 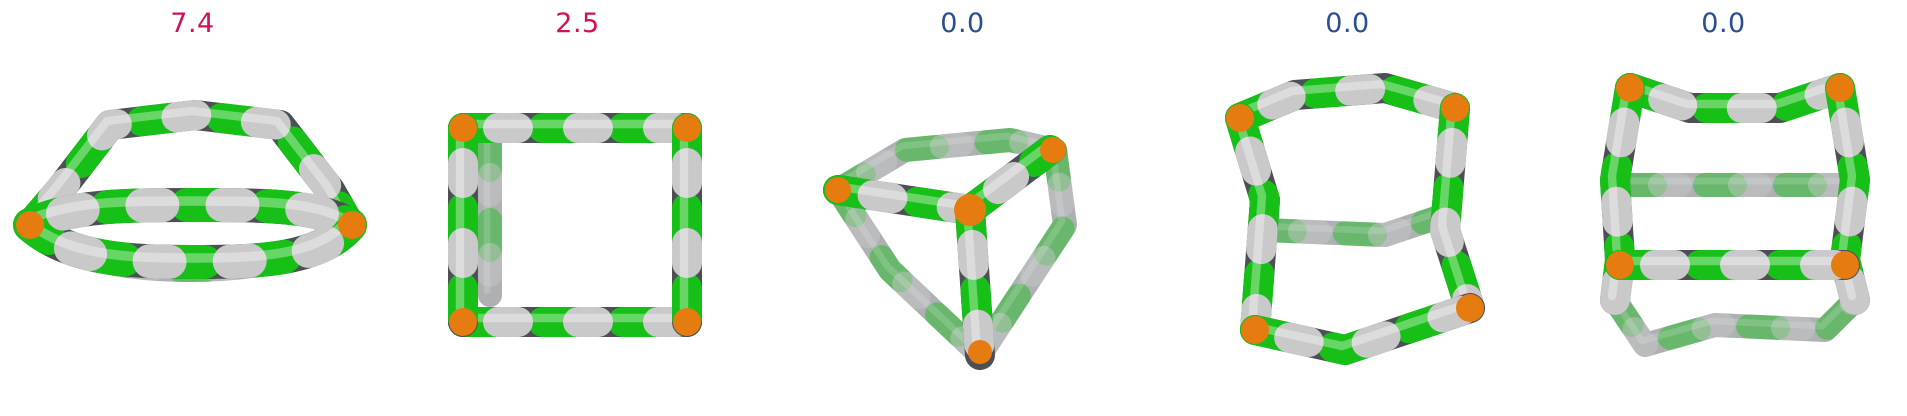 What do you see at coordinates (577, 23) in the screenshot?
I see `score-label-2: 2.5` at bounding box center [577, 23].